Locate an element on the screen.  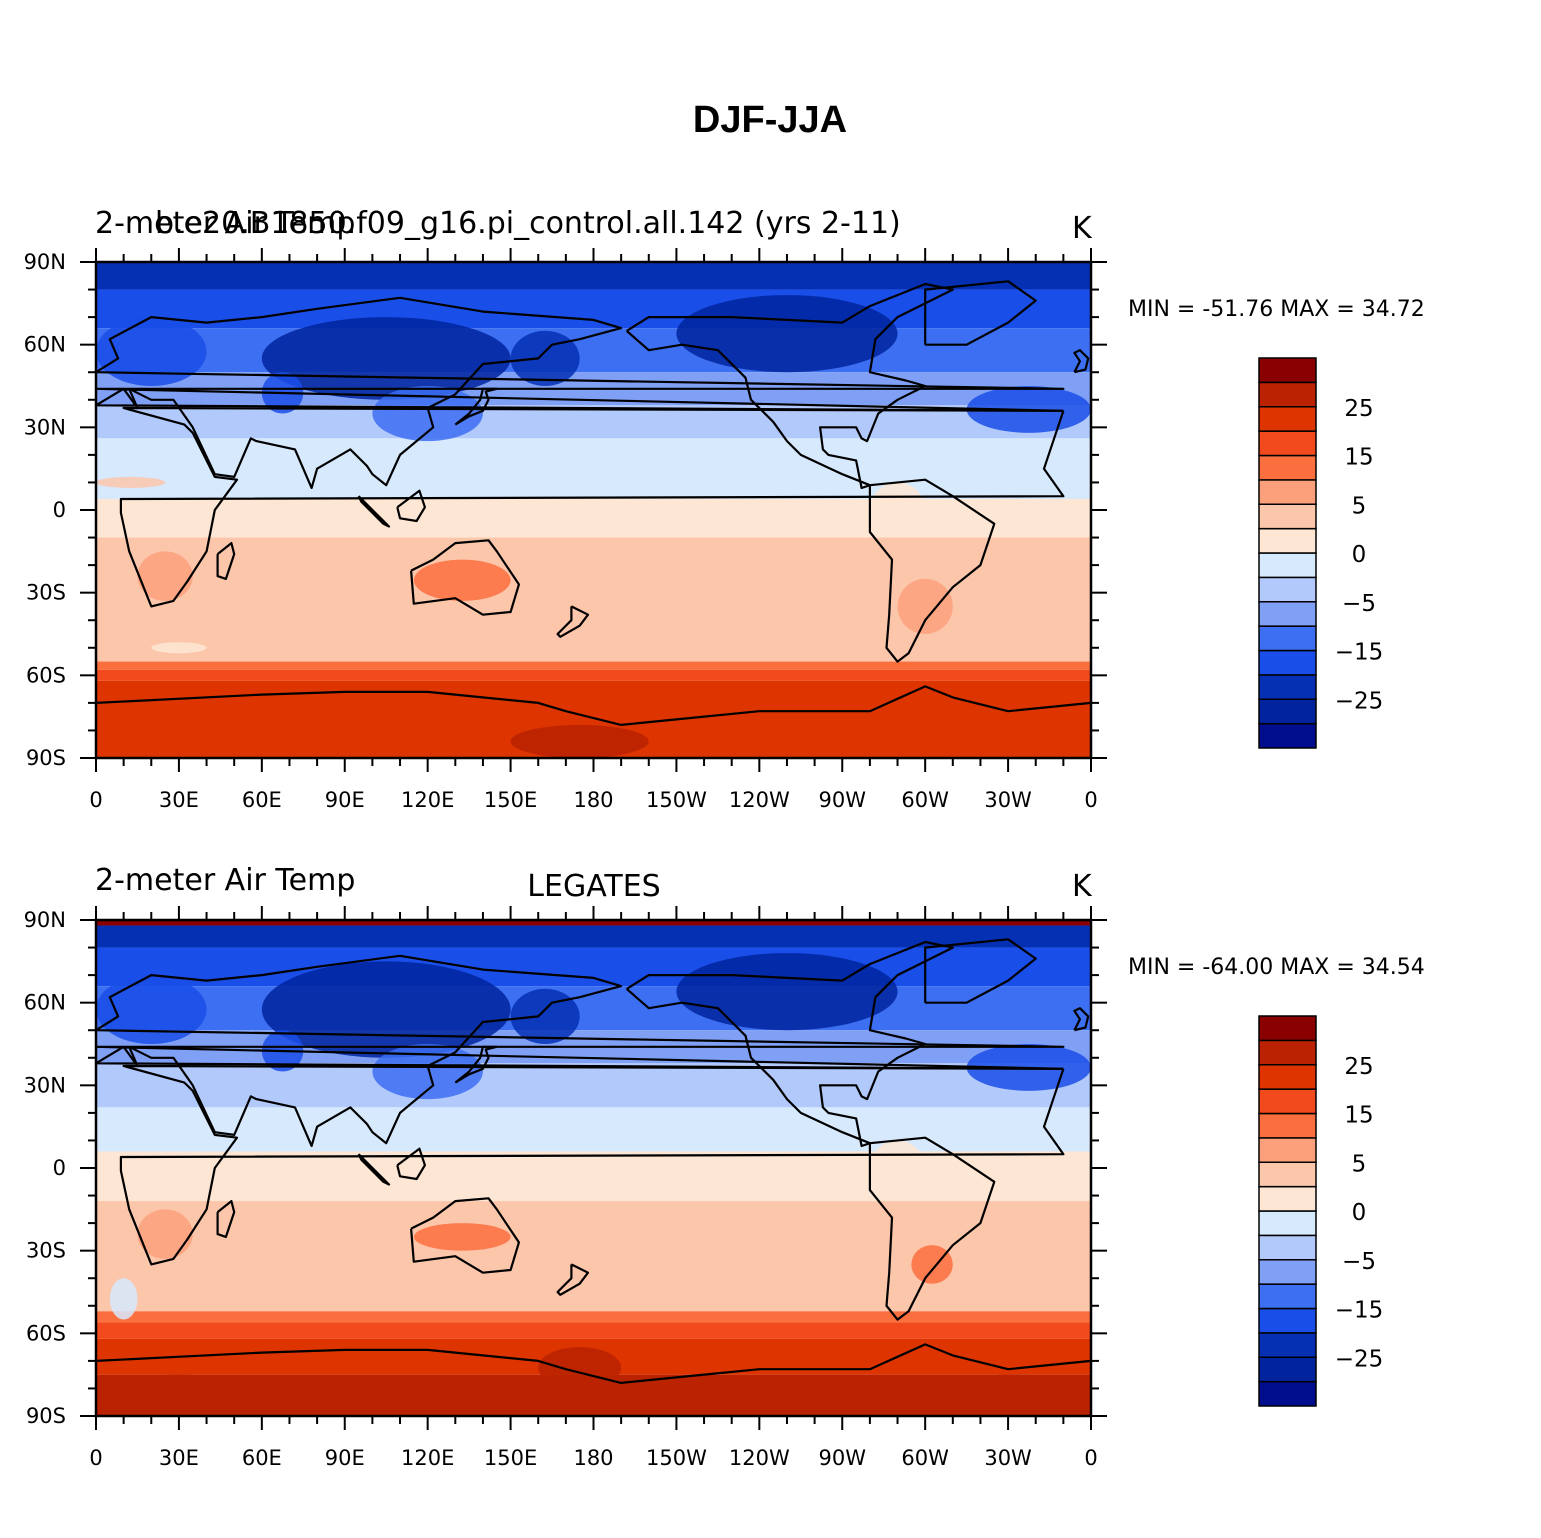
y-tick-label: 90S is located at coordinates (46, 758).